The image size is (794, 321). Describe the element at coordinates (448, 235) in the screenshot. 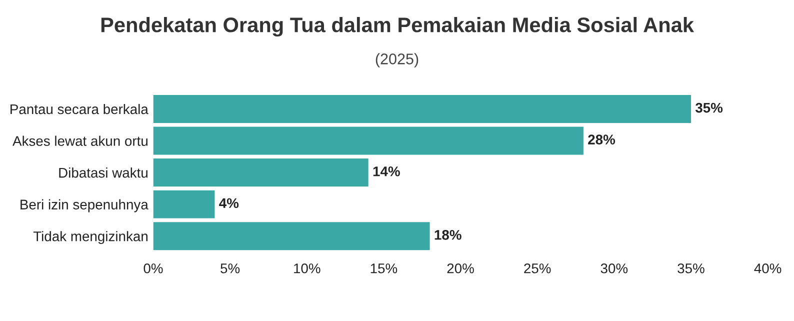

I see `data-label: 18%` at that location.